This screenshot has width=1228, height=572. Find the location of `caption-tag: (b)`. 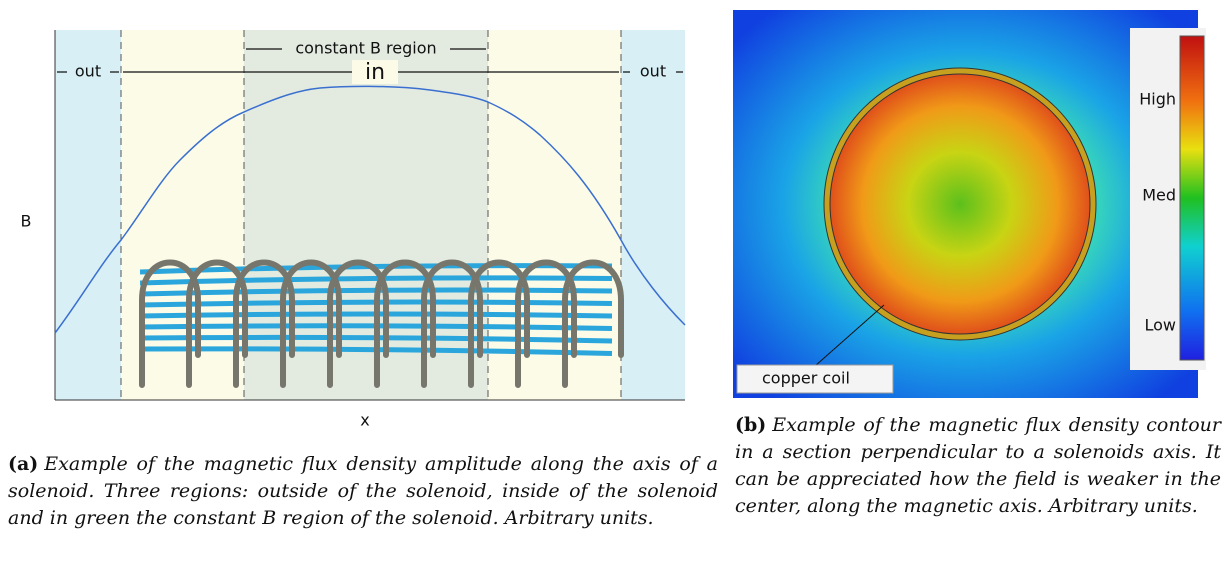

caption-tag: (b) is located at coordinates (751, 425).